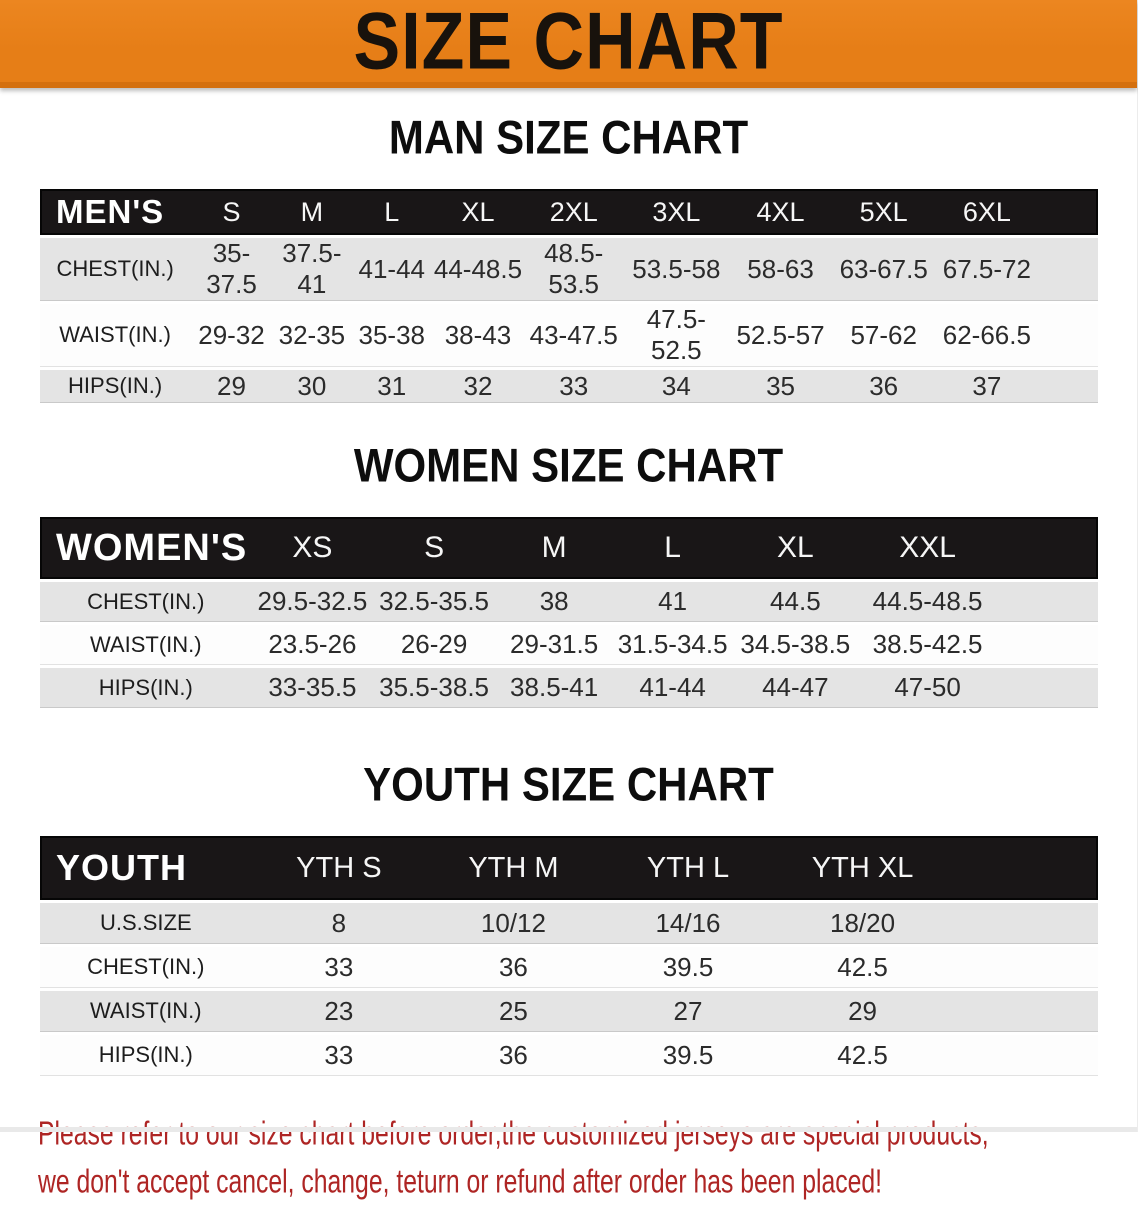 This screenshot has height=1205, width=1138. What do you see at coordinates (573, 335) in the screenshot?
I see `table-cell: 43-47.5` at bounding box center [573, 335].